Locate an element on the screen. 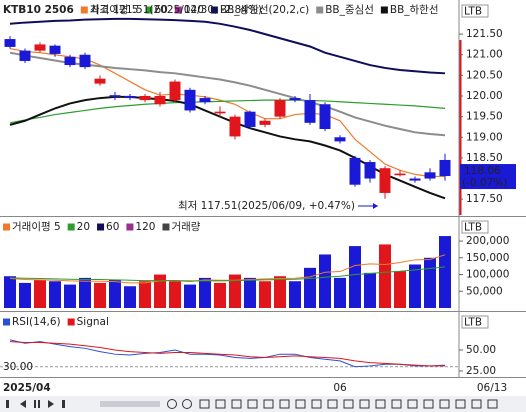  legend-label: KTB10 2506 is located at coordinates (38, 10).